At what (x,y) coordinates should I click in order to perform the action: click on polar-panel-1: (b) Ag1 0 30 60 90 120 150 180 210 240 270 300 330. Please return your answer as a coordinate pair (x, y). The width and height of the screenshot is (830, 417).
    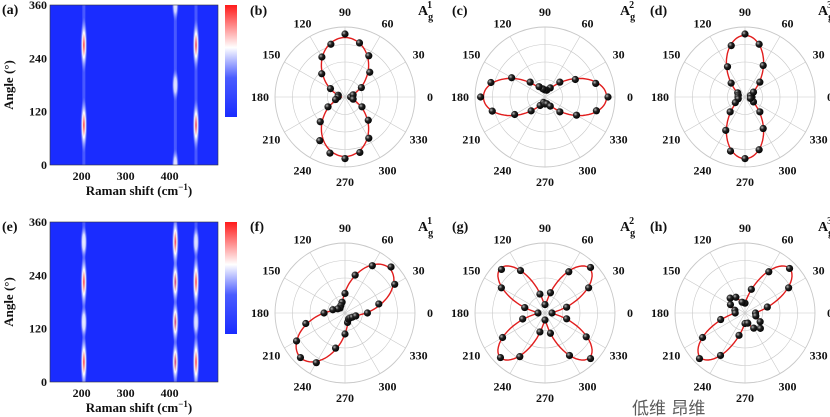
    Looking at the image, I should click on (341, 94).